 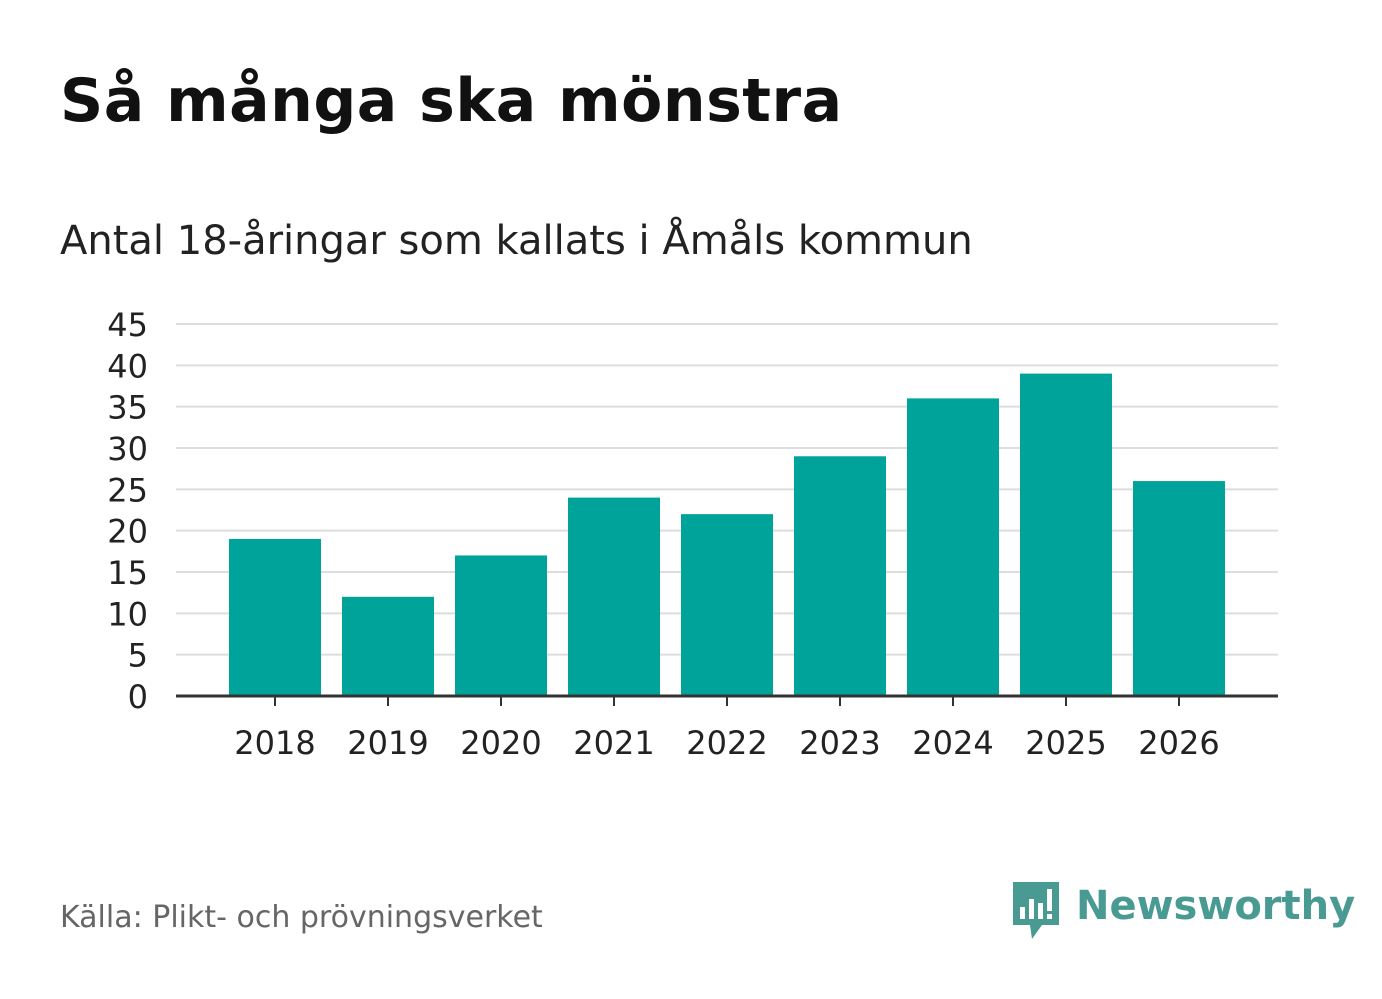 I want to click on brand-logo: Newsworthy, so click(x=1182, y=910).